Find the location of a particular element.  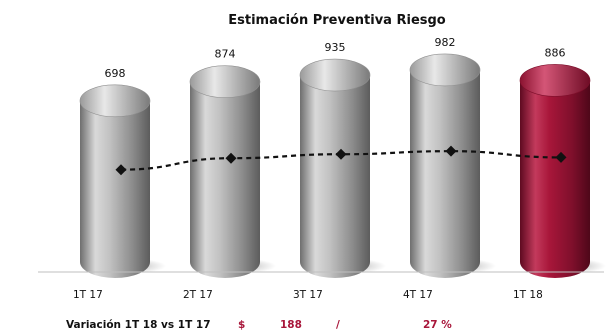

category-labels-layer: 1T 17 2T 17 3T 17 4T 17 1T 18 is located at coordinates (308, 295).